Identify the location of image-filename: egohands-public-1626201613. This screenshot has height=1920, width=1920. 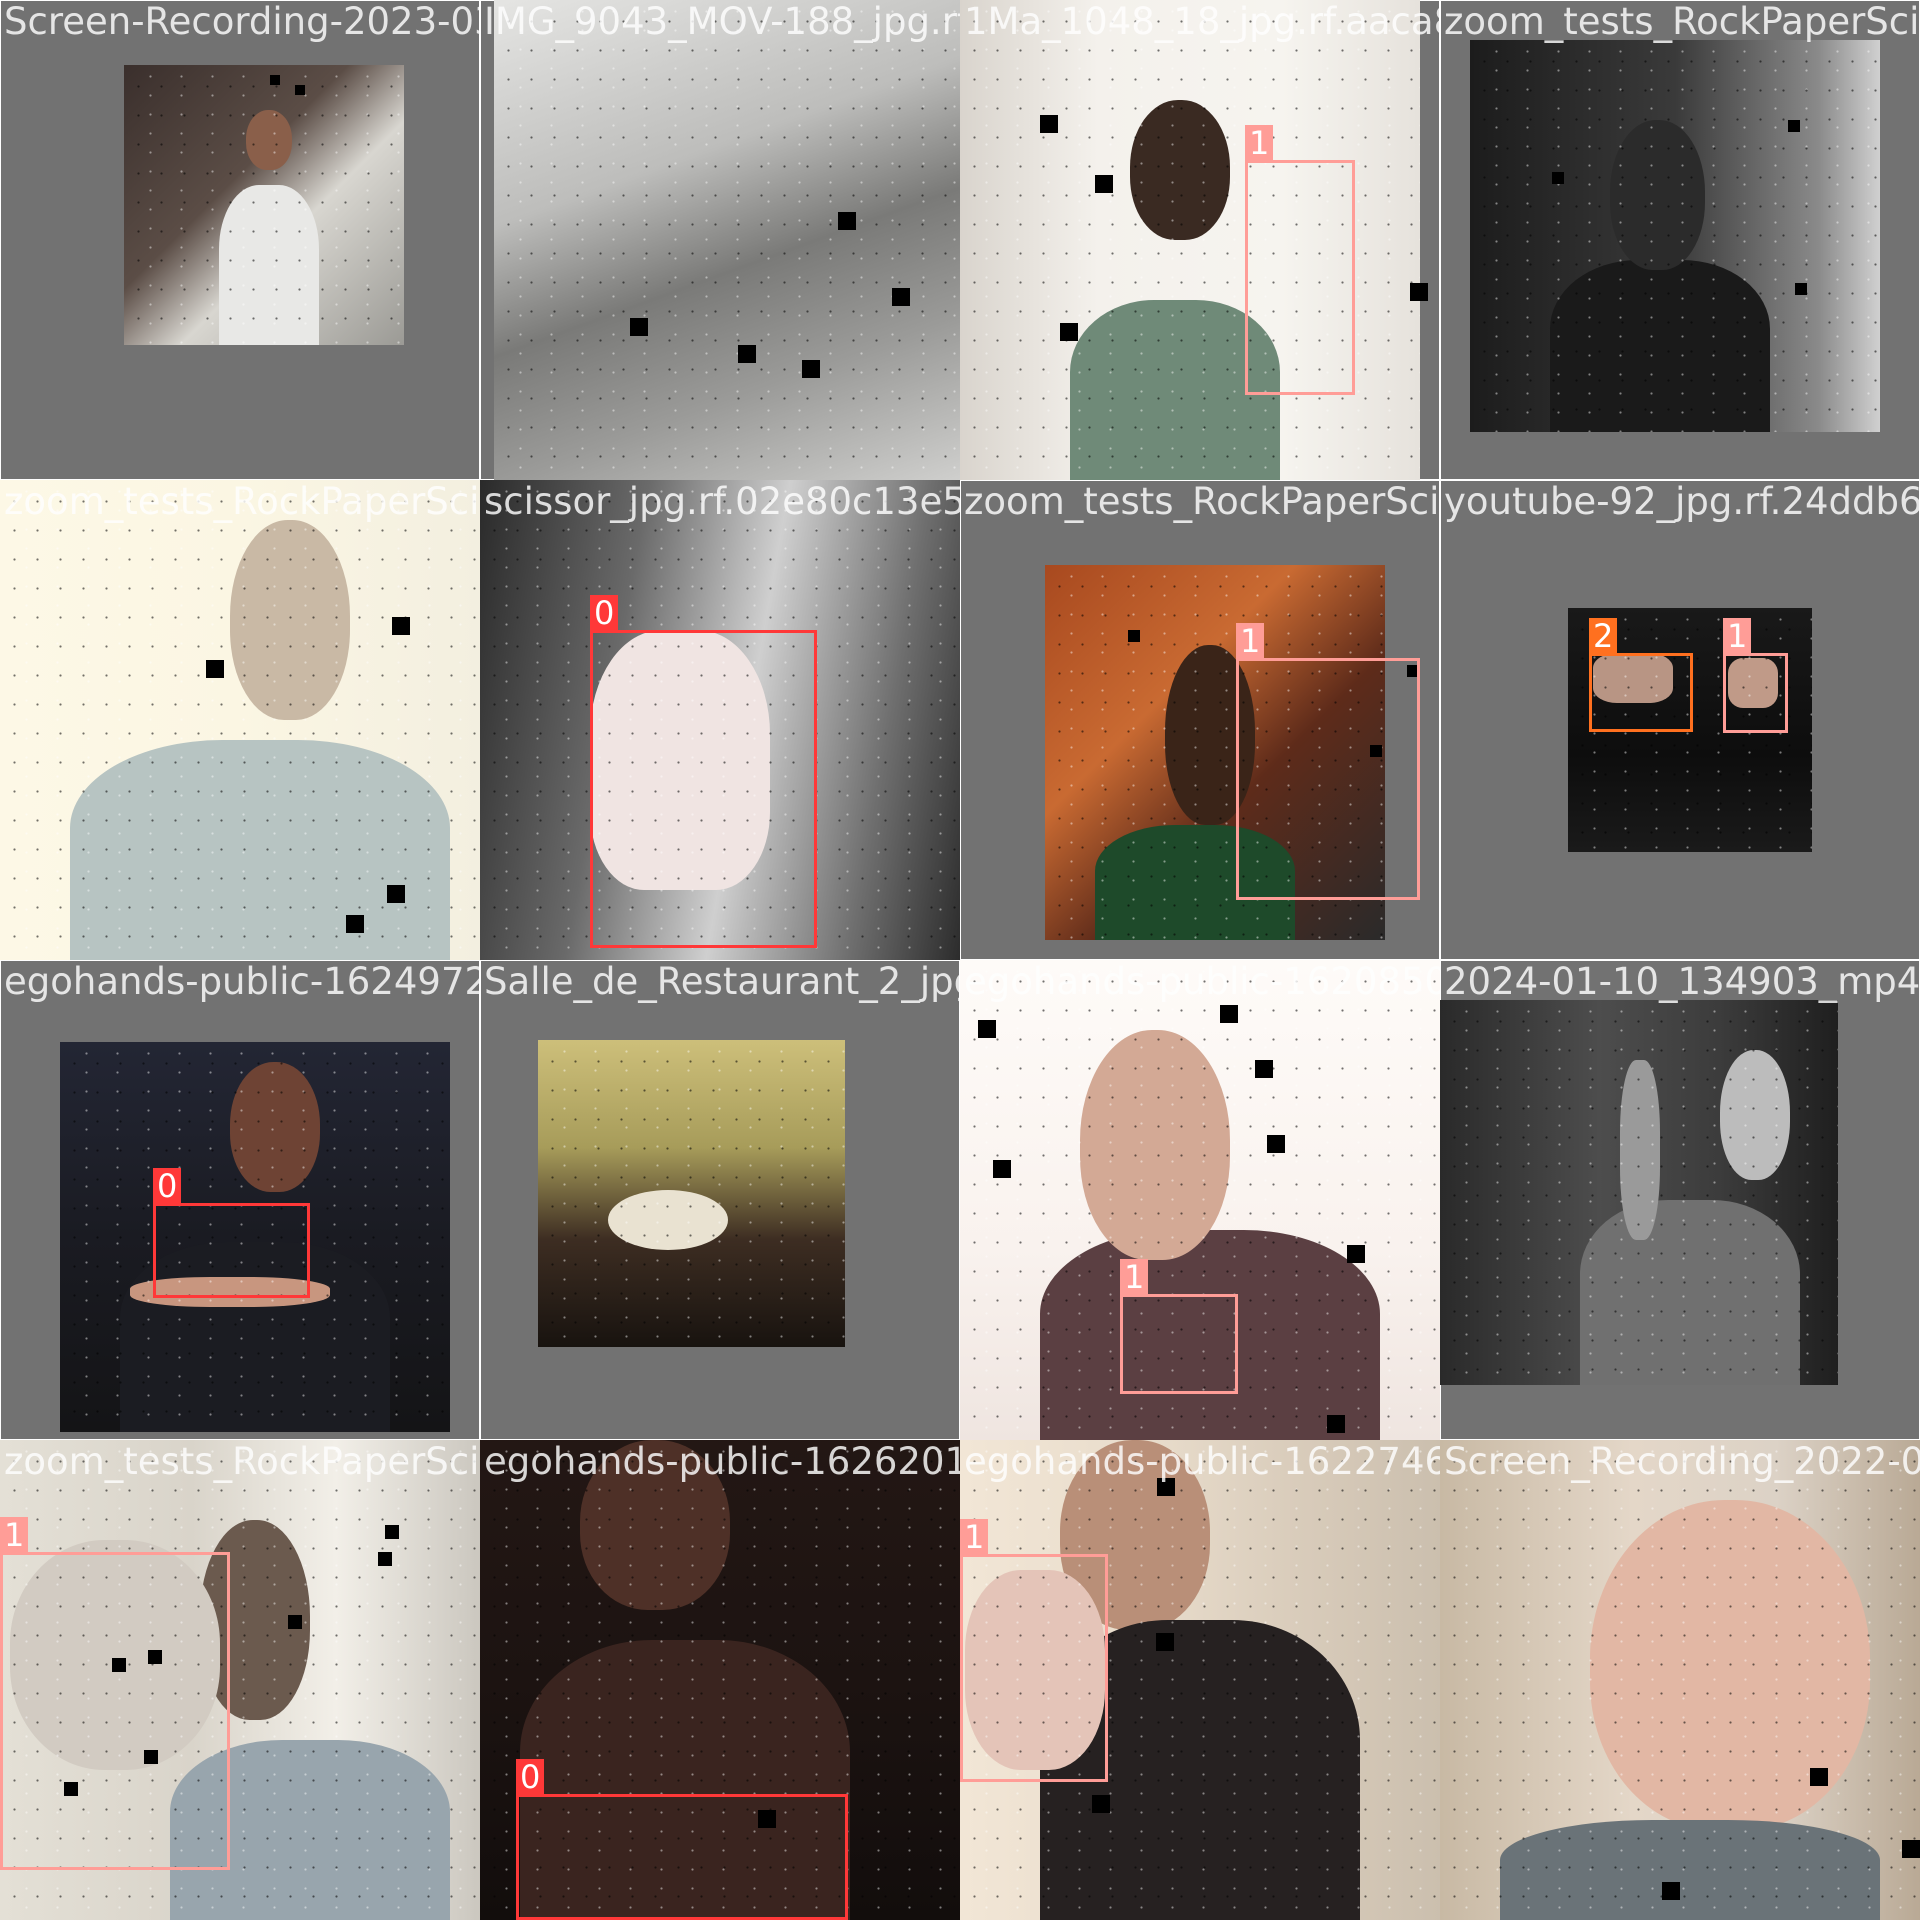
(722, 1461).